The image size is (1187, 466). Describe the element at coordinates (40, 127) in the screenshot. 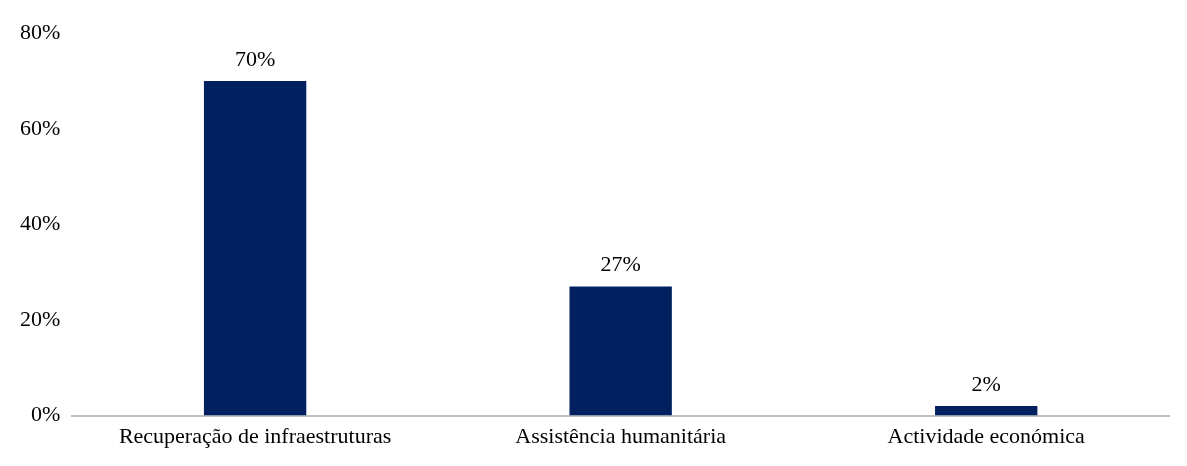

I see `y-tick-label: 60%` at that location.